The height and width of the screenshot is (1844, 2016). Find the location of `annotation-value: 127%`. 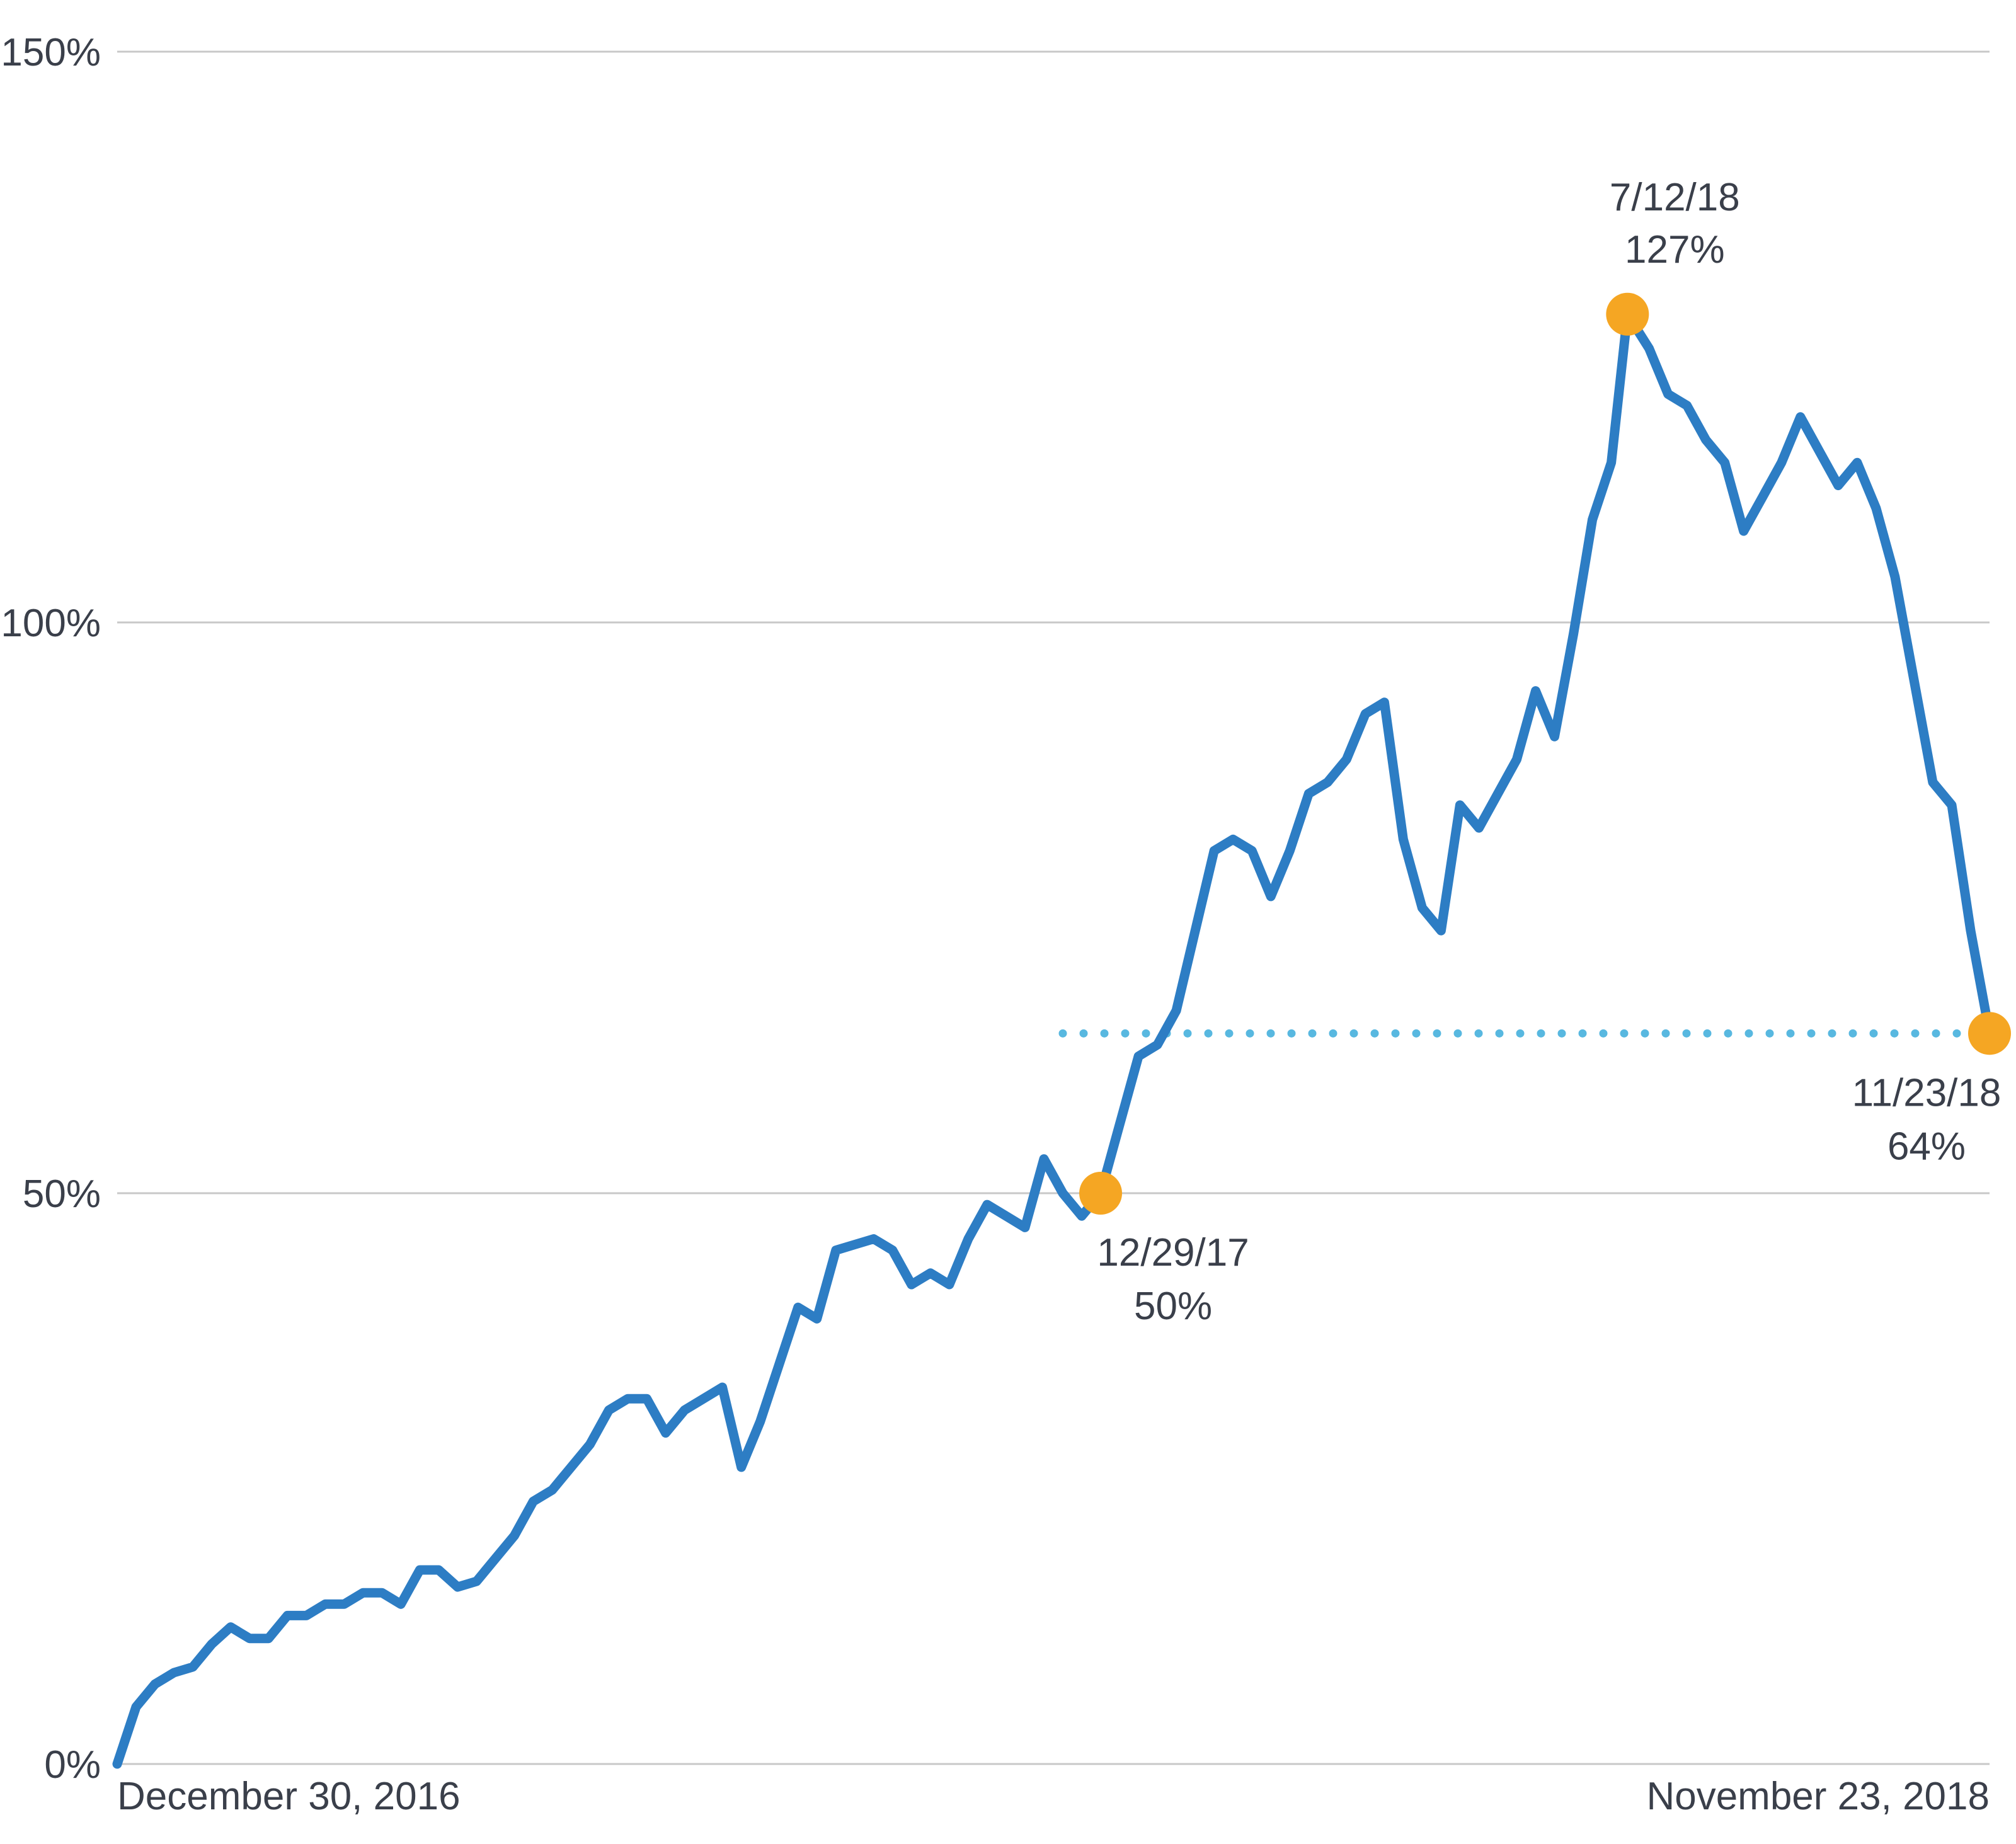

annotation-value: 127% is located at coordinates (1675, 250).